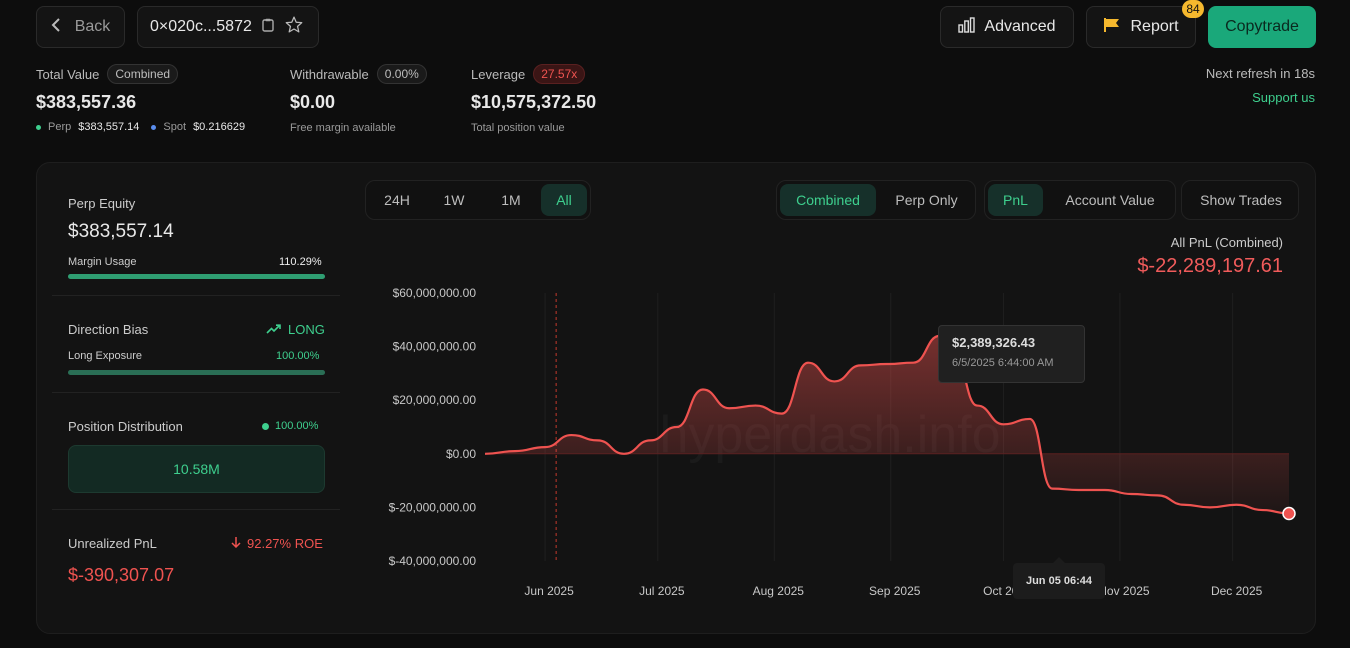 This screenshot has height=648, width=1350. What do you see at coordinates (38, 127) in the screenshot?
I see `perp-dot` at bounding box center [38, 127].